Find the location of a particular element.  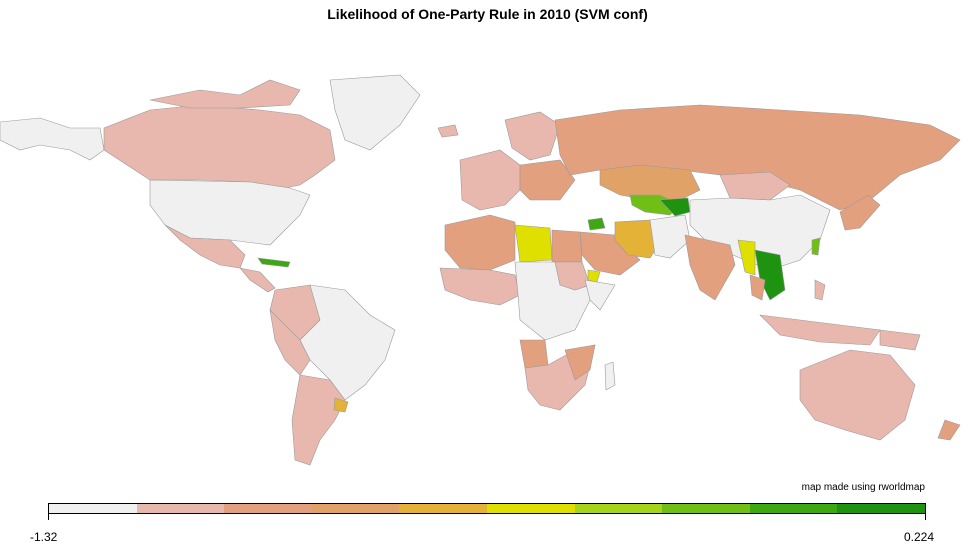

legend-max-label: 0.224 is located at coordinates (919, 537).